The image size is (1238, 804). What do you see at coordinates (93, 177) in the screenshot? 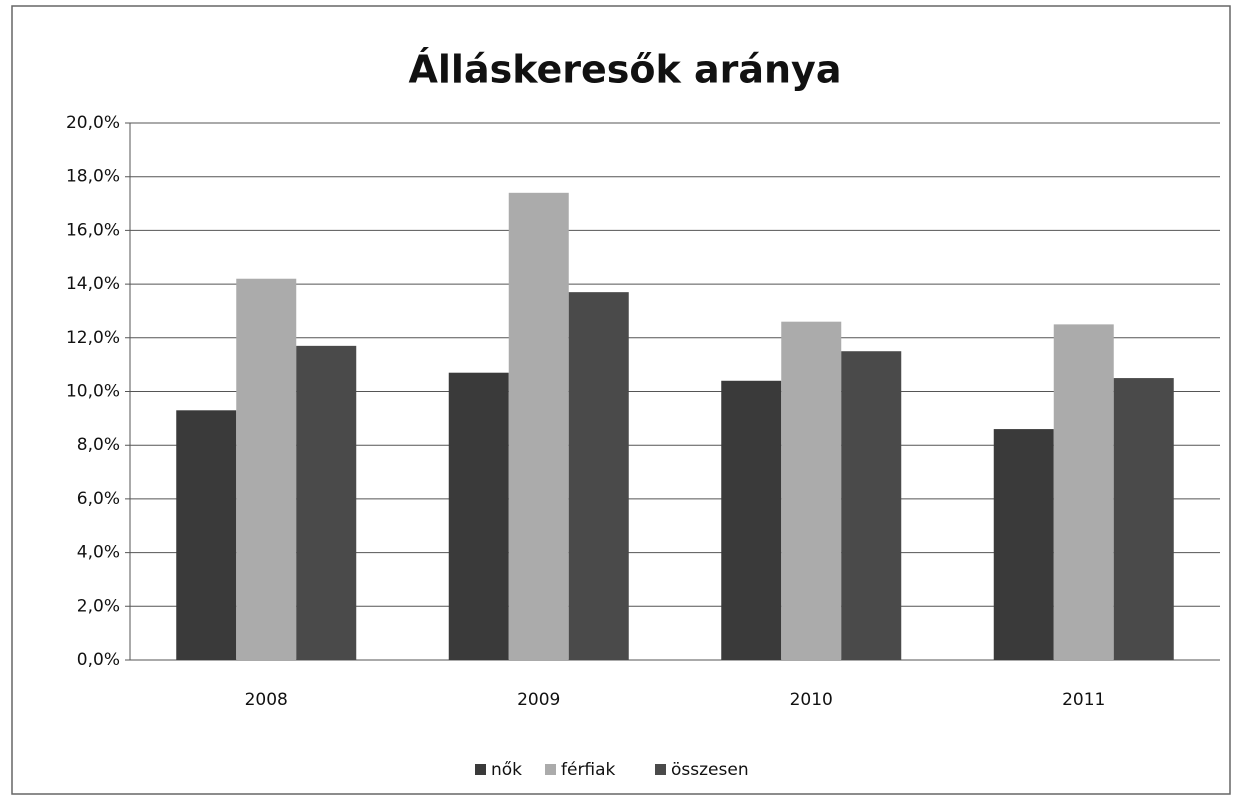
I see `y-tick-label: 18,0%` at bounding box center [93, 177].